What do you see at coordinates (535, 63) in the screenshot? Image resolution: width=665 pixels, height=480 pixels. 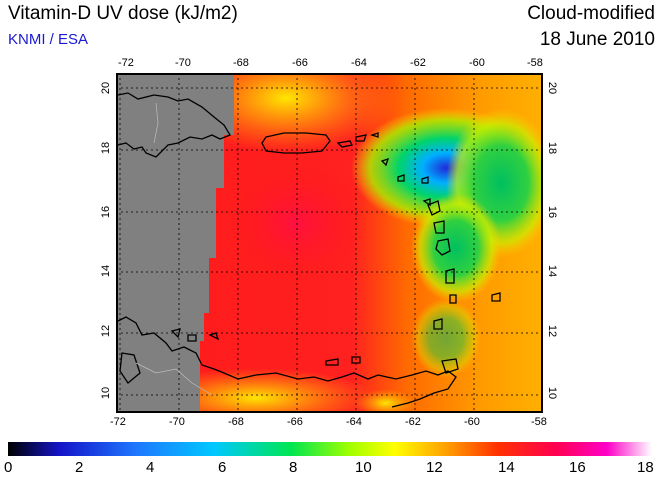 I see `lon-tick-top: -58` at bounding box center [535, 63].